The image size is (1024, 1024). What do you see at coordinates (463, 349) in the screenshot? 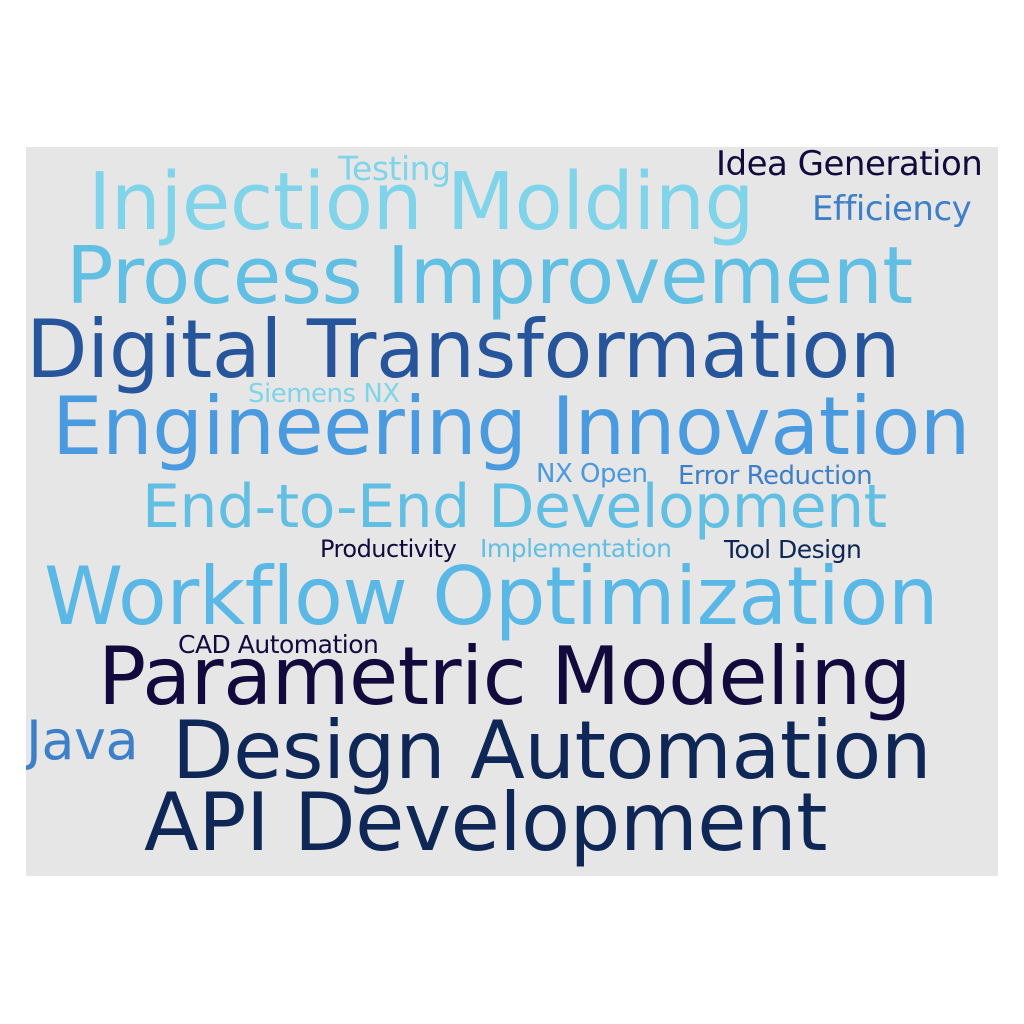
I see `word-digital-transformation: Digital Transformation` at bounding box center [463, 349].